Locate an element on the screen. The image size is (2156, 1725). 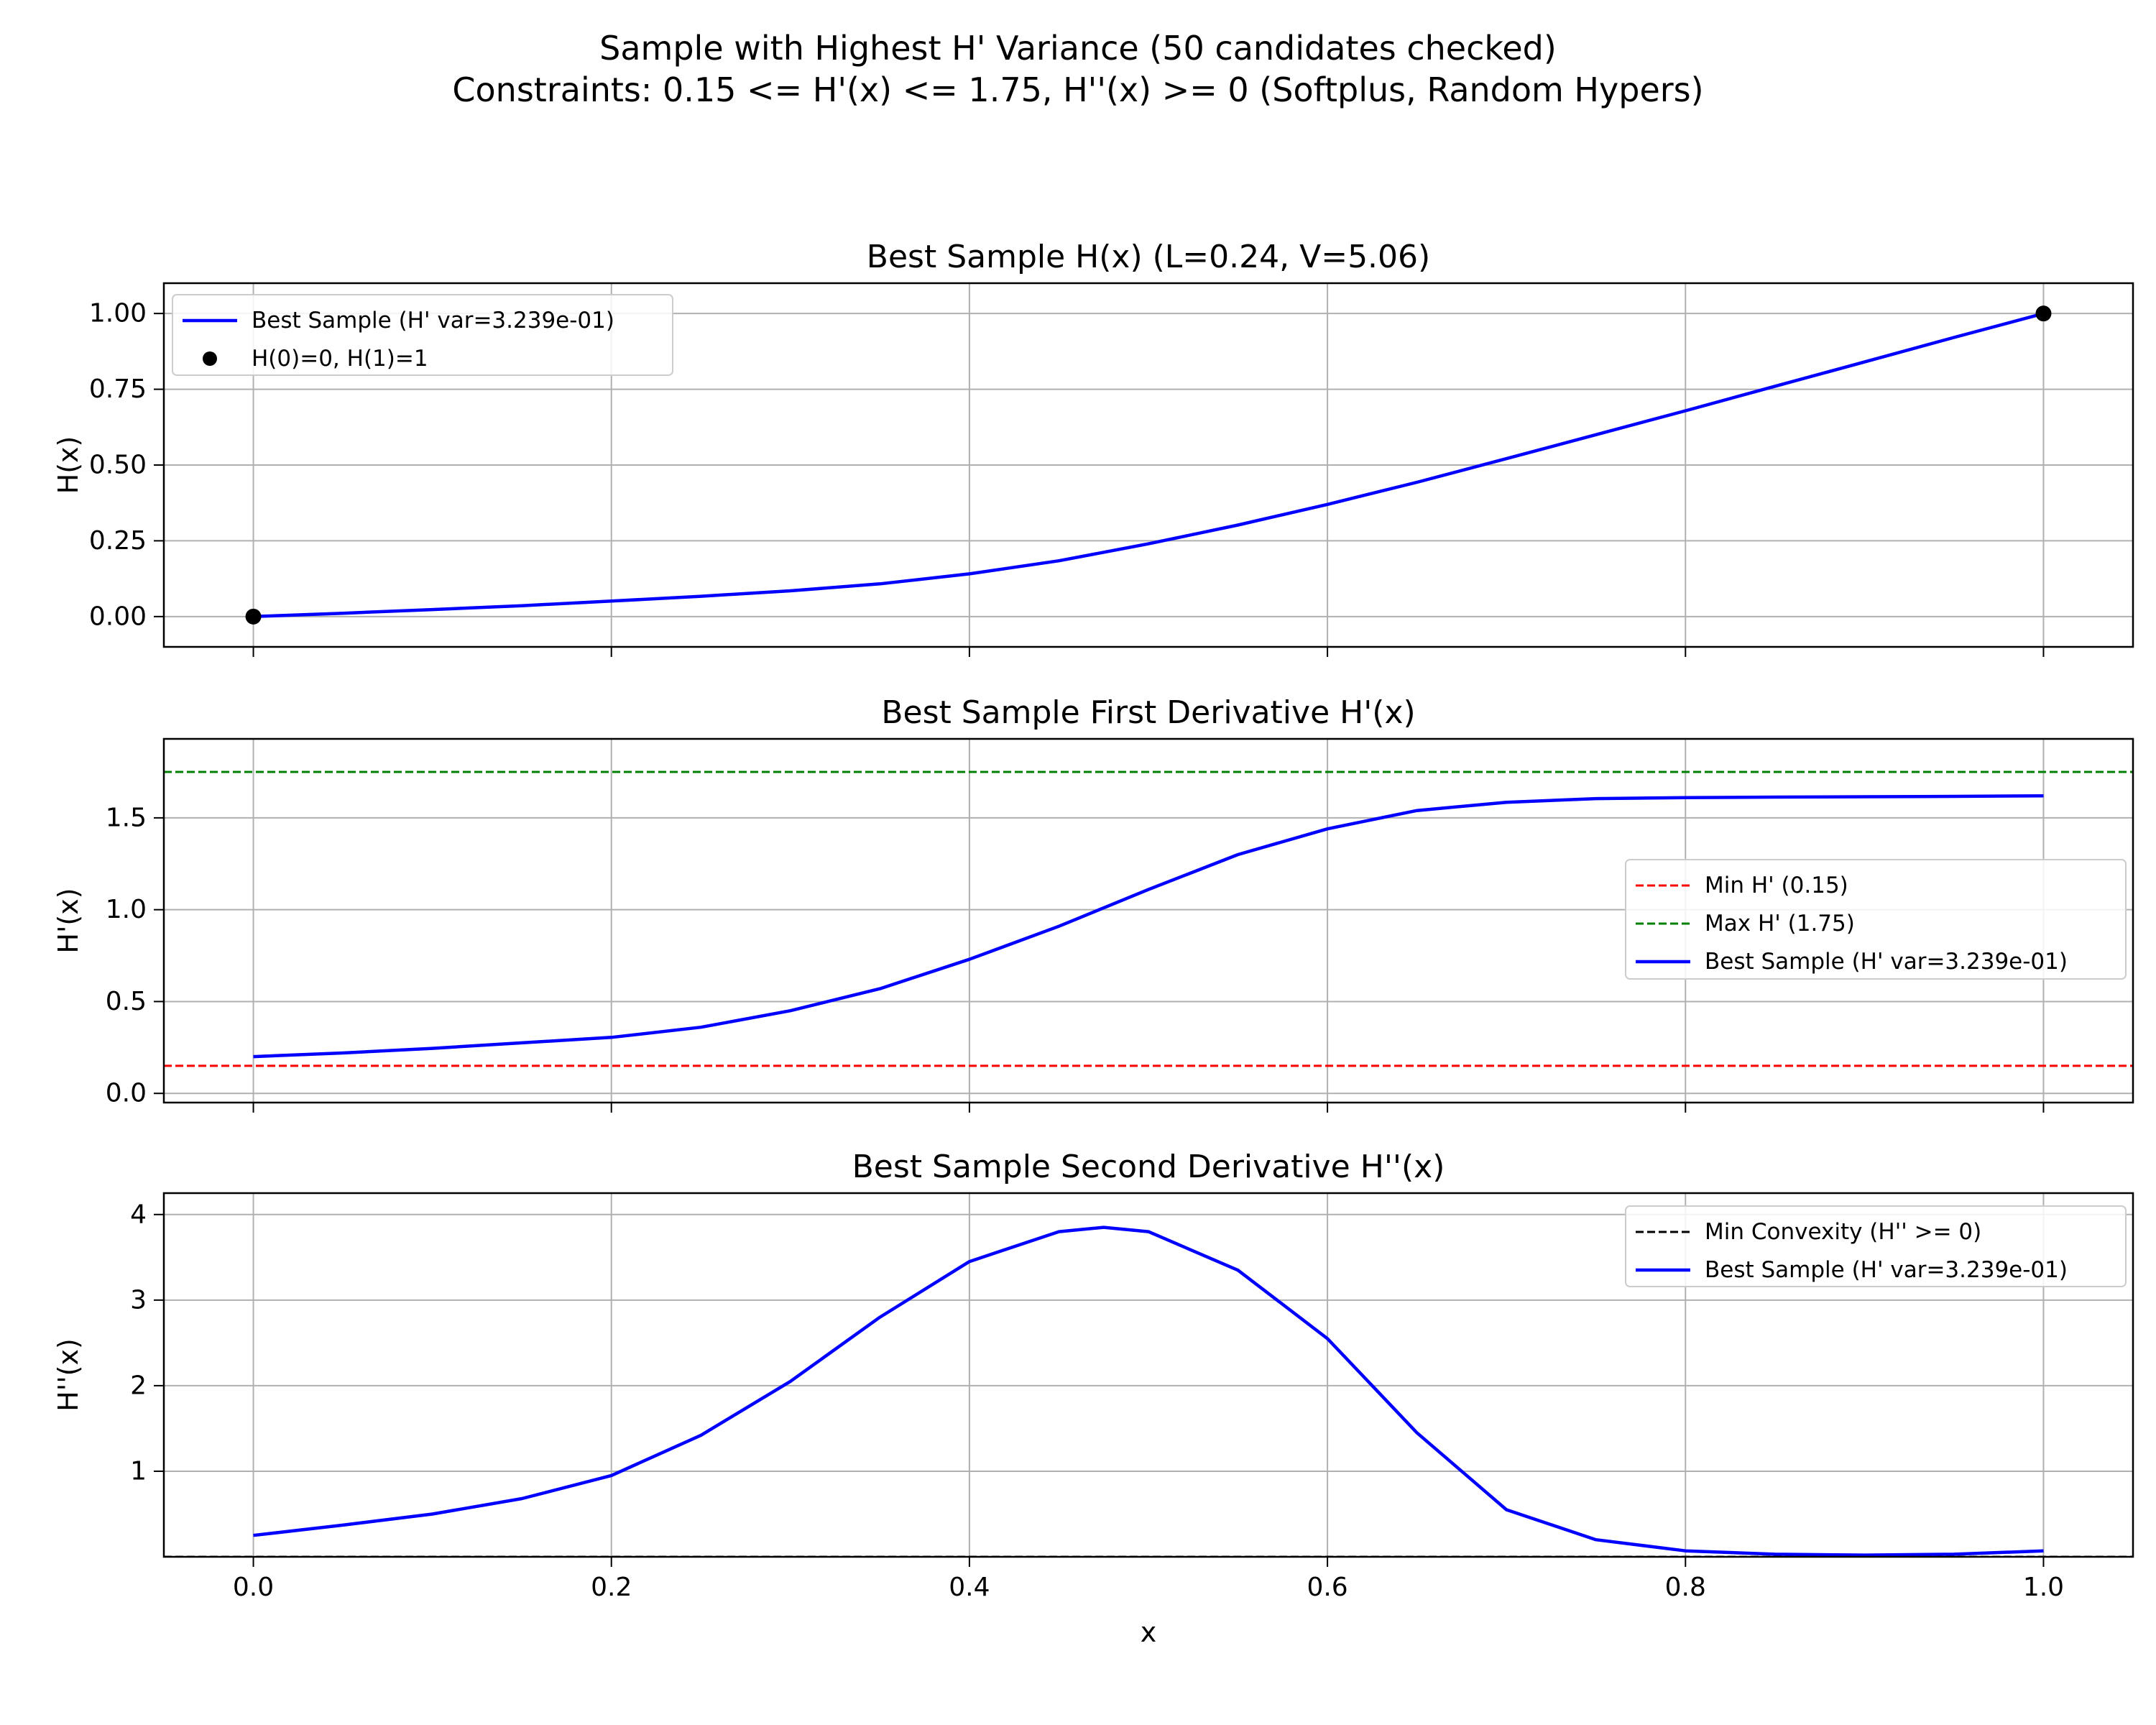
legend-entry-label: H(0)=0, H(1)=1 is located at coordinates (340, 359).